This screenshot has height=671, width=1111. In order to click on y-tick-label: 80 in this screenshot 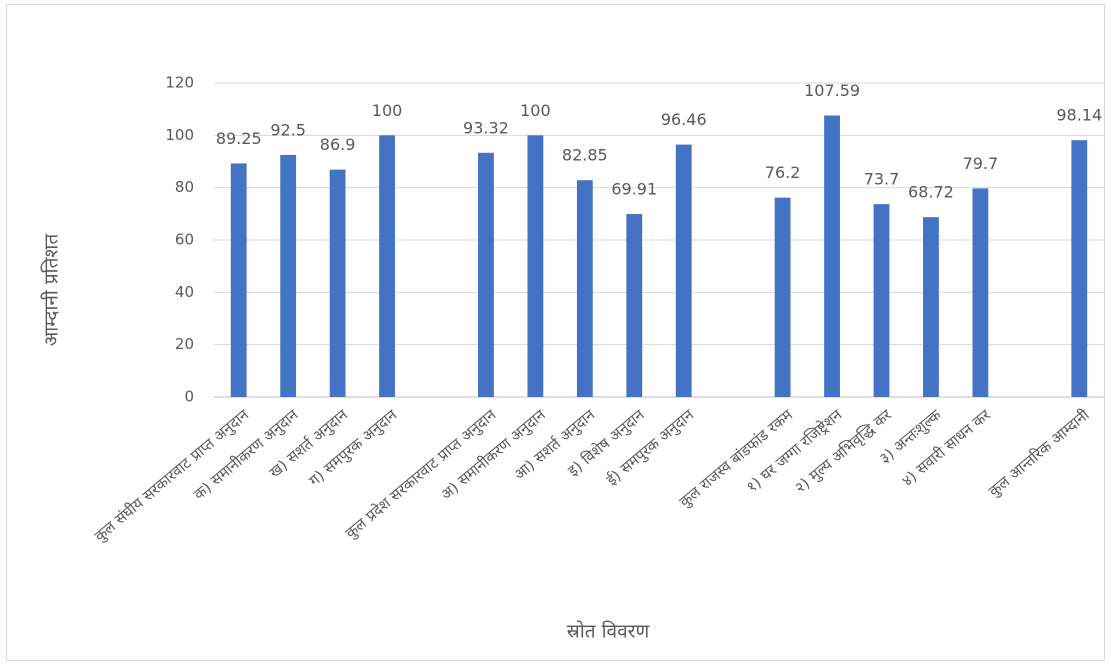, I will do `click(184, 187)`.